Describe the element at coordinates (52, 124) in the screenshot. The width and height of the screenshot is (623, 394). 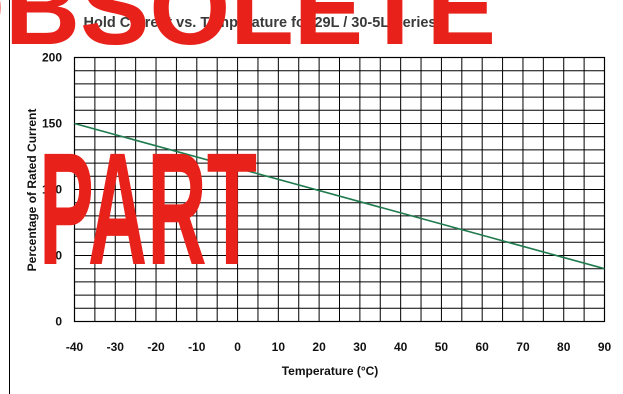
I see `y-tick-label: 150` at that location.